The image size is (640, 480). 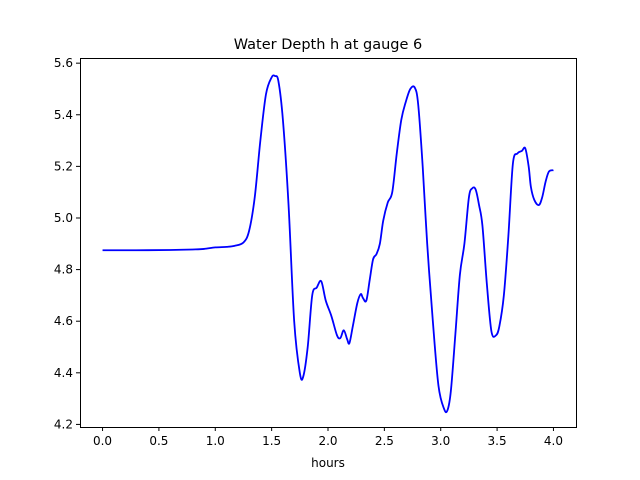 What do you see at coordinates (63, 321) in the screenshot?
I see `y-tick-label: 4.6` at bounding box center [63, 321].